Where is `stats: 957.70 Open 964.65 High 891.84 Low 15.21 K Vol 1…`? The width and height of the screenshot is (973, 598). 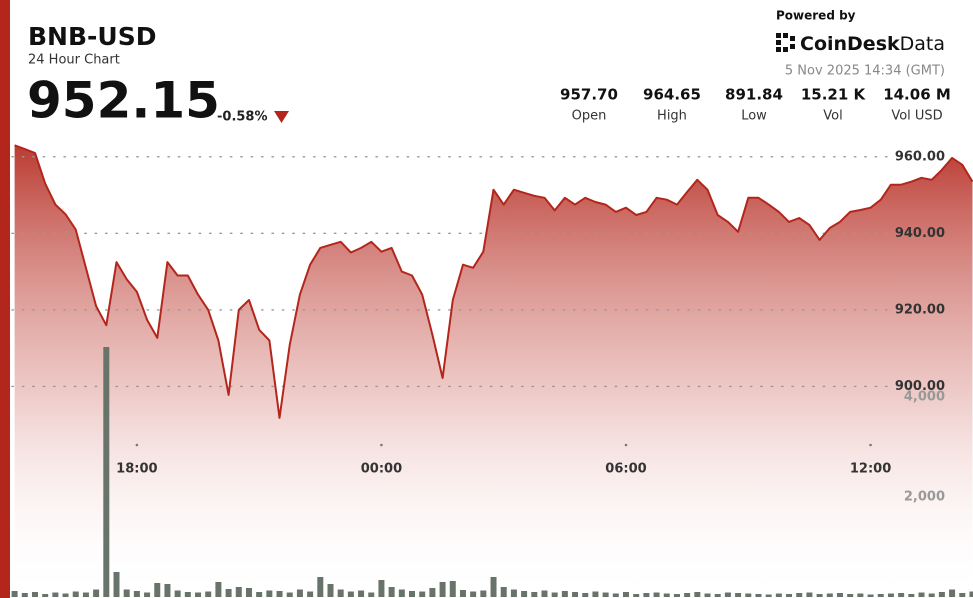 stats: 957.70 Open 964.65 High 891.84 Low 15.21 K Vol 1… is located at coordinates (755, 105).